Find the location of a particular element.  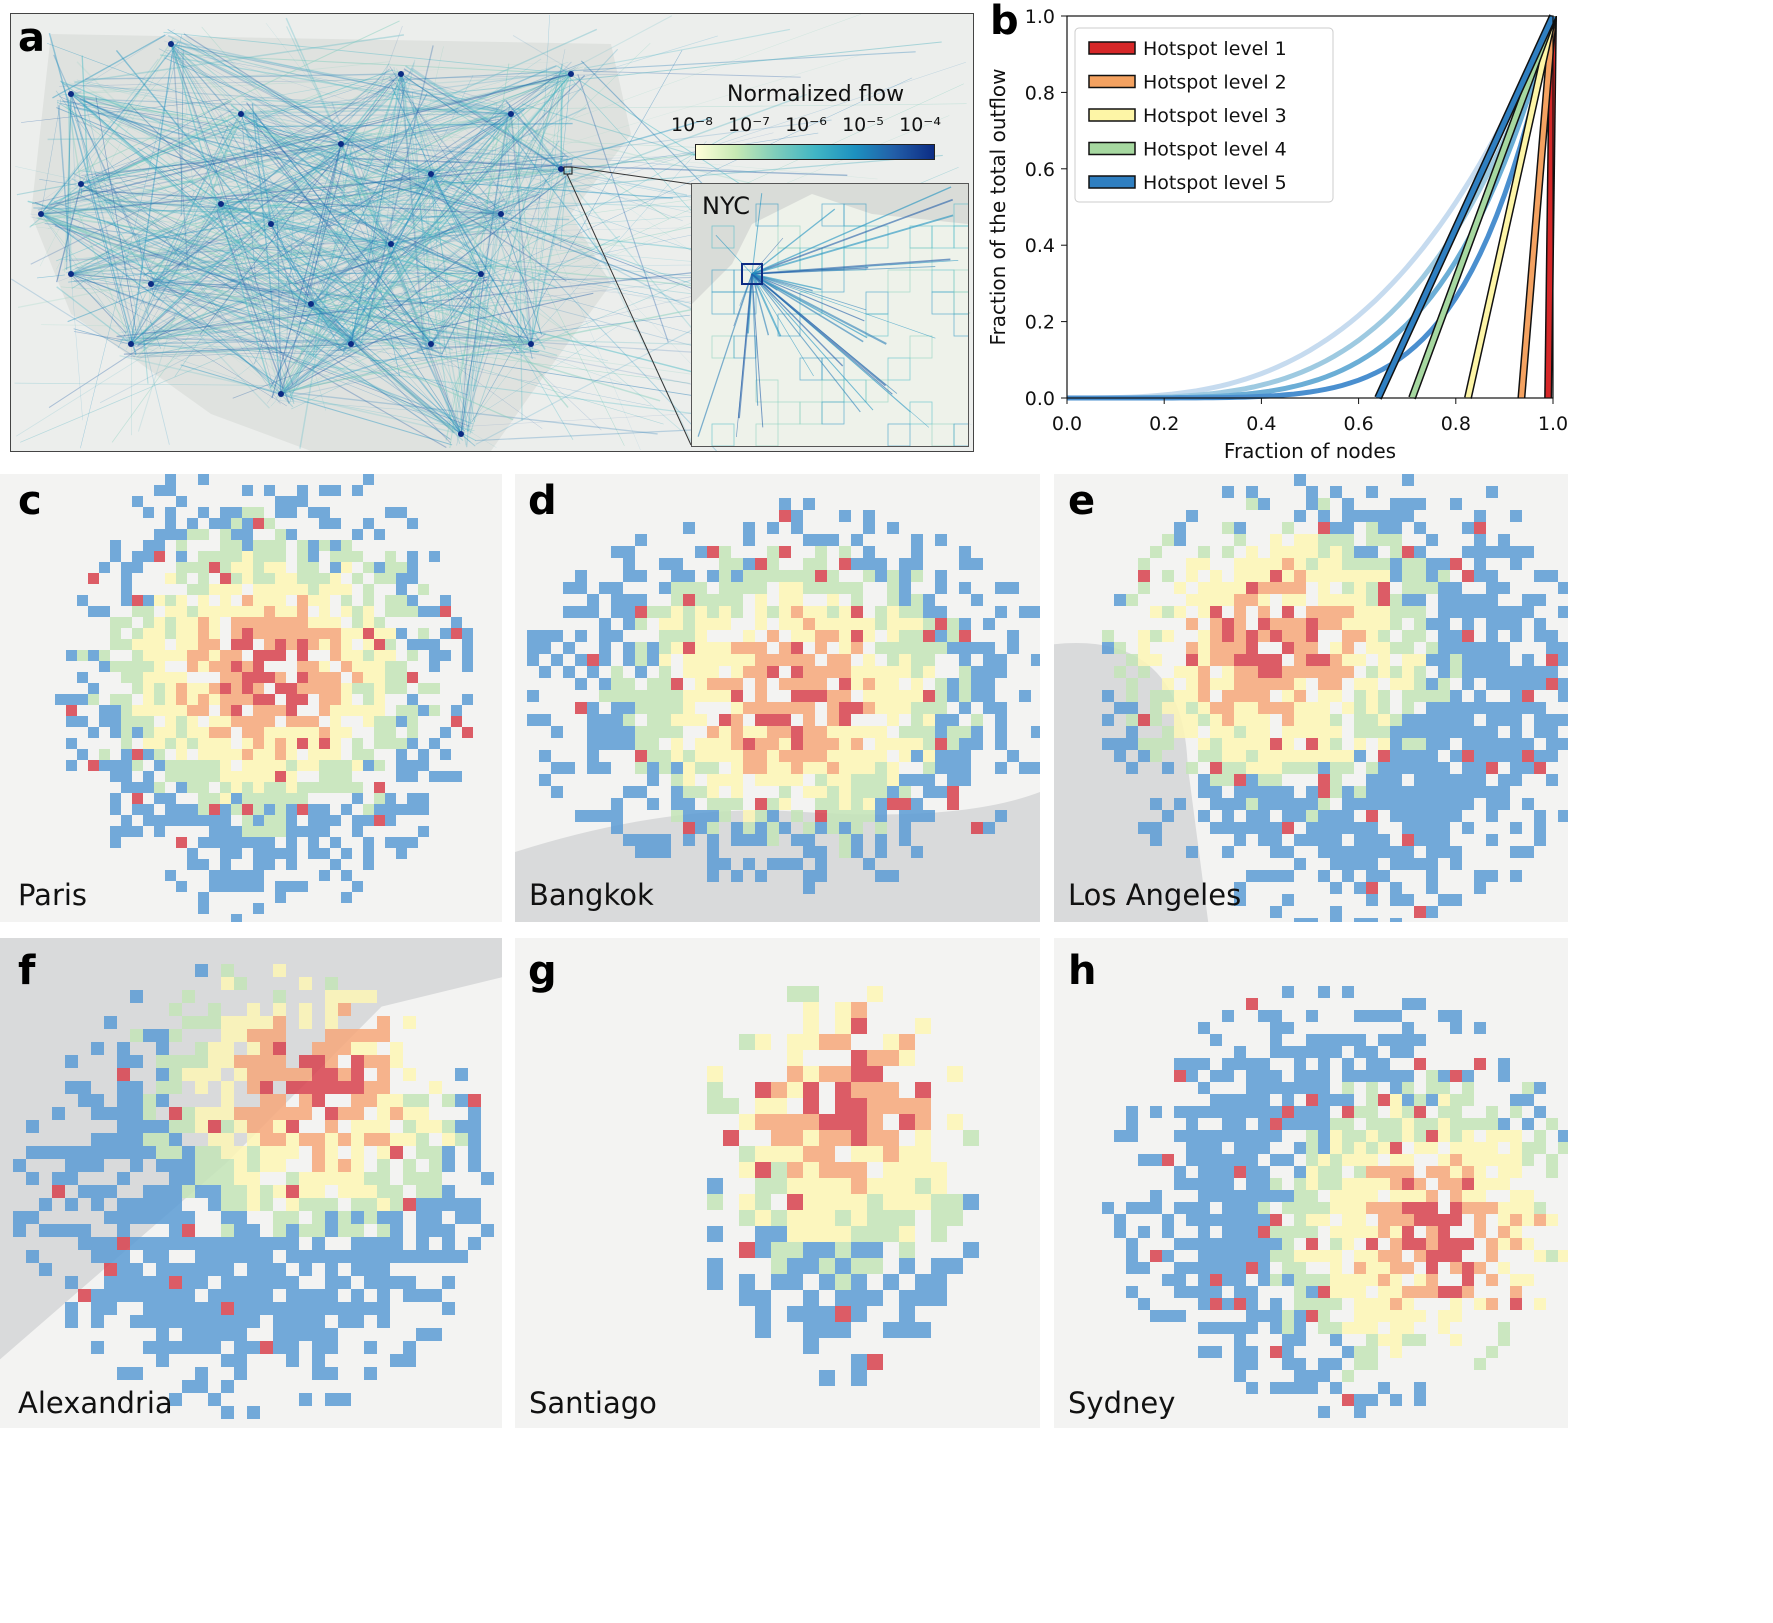

city-hub is located at coordinates (431, 344).